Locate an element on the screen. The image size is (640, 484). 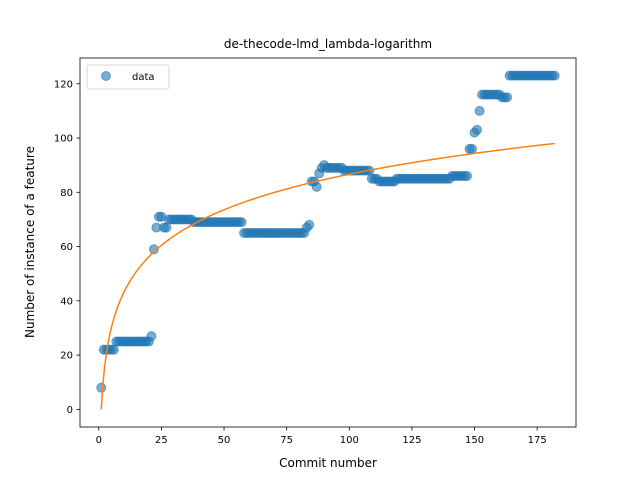
y-tick-label: 40 is located at coordinates (66, 301).